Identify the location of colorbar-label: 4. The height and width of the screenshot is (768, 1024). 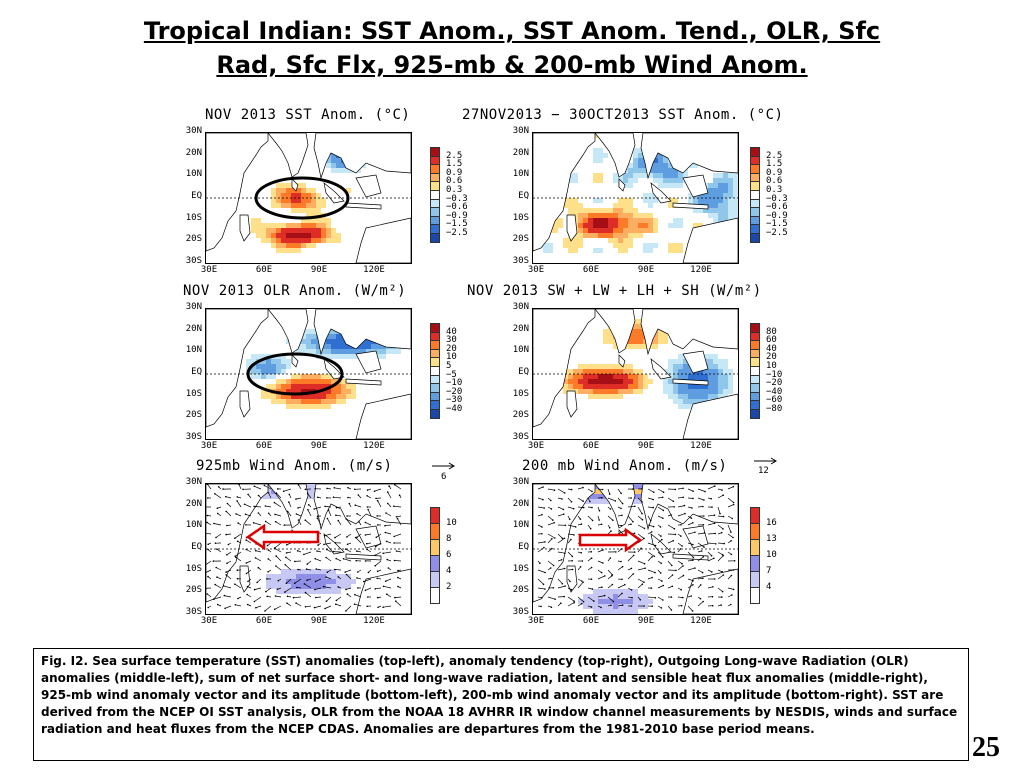
(769, 587).